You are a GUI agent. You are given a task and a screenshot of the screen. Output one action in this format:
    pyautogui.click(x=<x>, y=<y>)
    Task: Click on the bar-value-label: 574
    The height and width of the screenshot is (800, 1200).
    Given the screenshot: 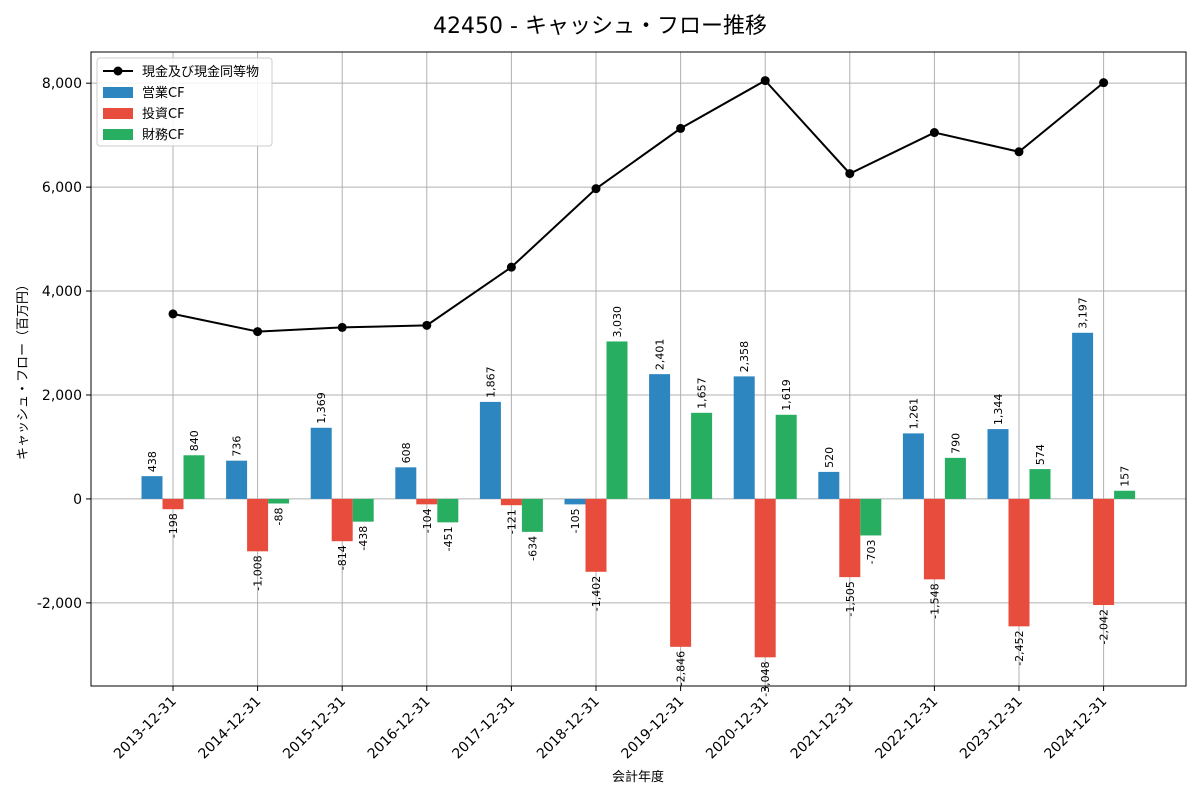 What is the action you would take?
    pyautogui.click(x=1040, y=454)
    